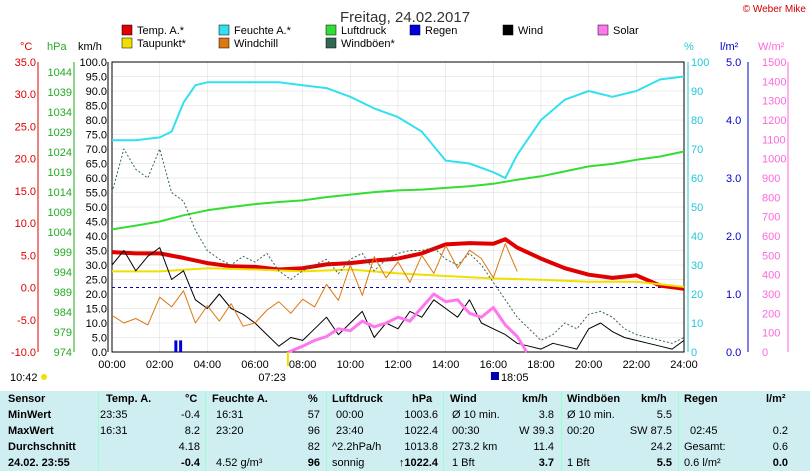  I want to click on rain-tick-label: 4.0, so click(733, 121).